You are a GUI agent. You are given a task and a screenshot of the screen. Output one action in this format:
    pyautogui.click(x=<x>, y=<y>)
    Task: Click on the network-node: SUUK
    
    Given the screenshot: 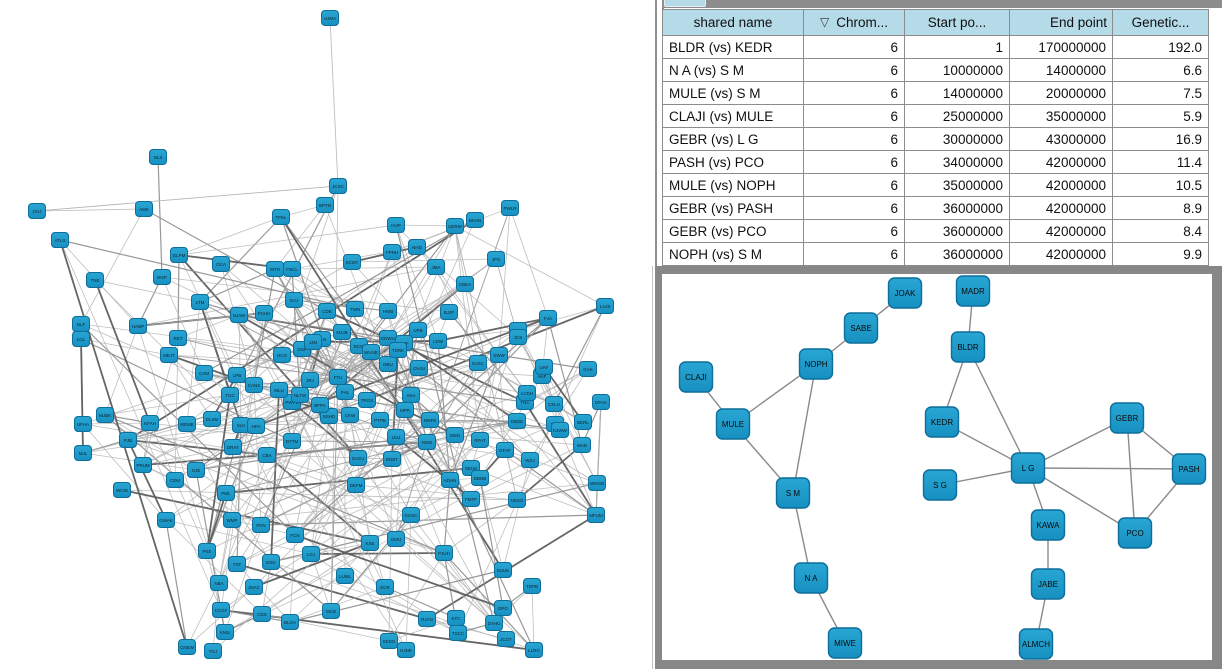 What is the action you would take?
    pyautogui.click(x=503, y=570)
    